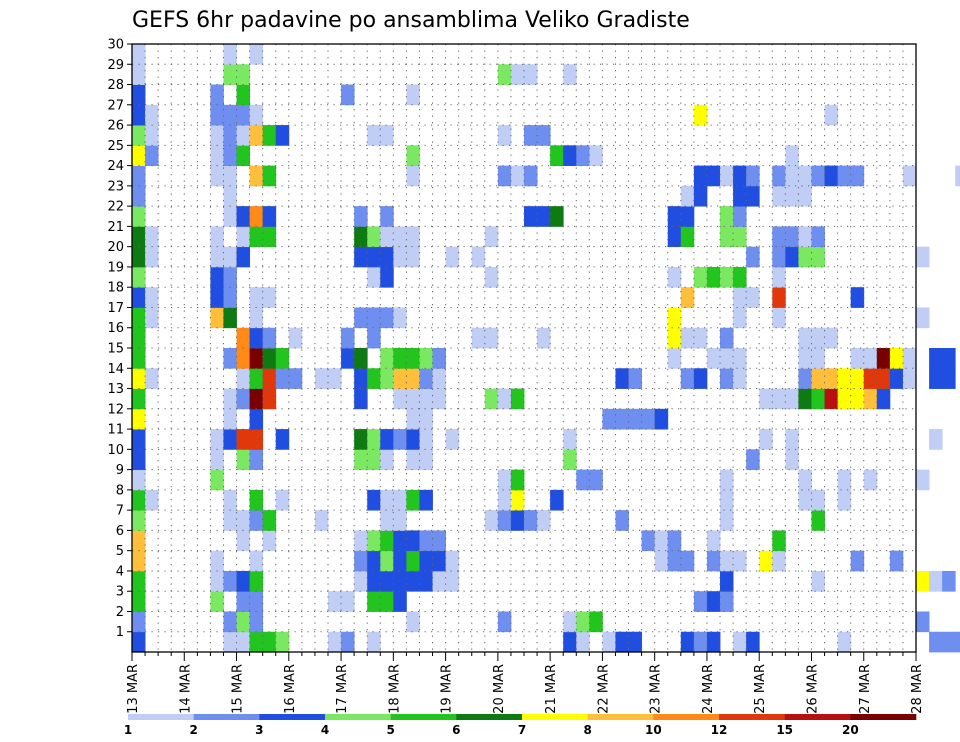 The image size is (960, 742). What do you see at coordinates (115, 45) in the screenshot?
I see `y-tick-label: 30` at bounding box center [115, 45].